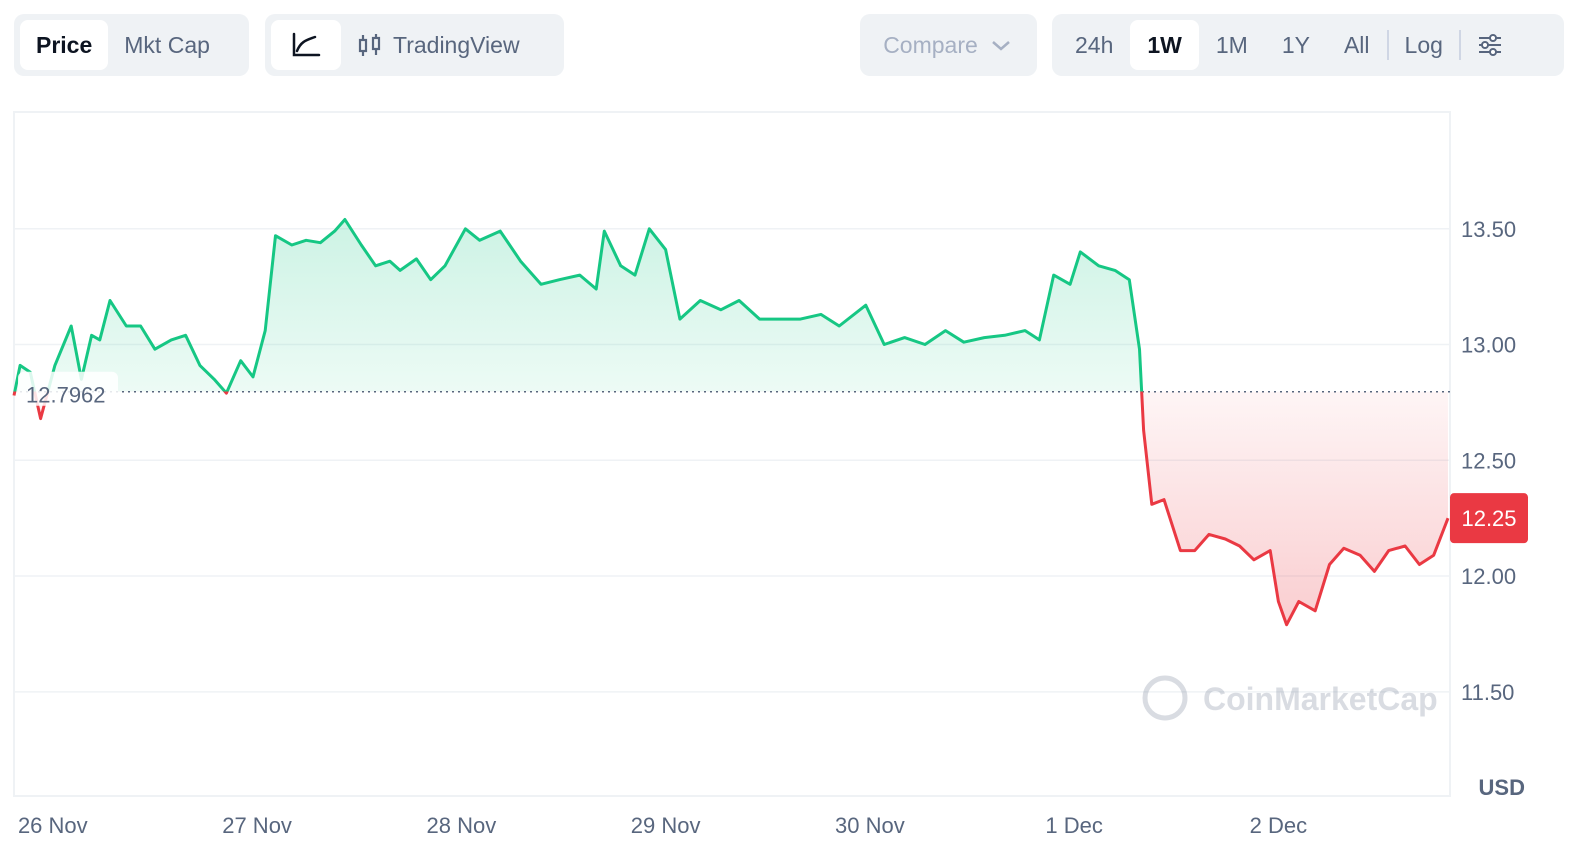 This screenshot has height=844, width=1578. What do you see at coordinates (1073, 825) in the screenshot?
I see `x-tick-label: 1 Dec` at bounding box center [1073, 825].